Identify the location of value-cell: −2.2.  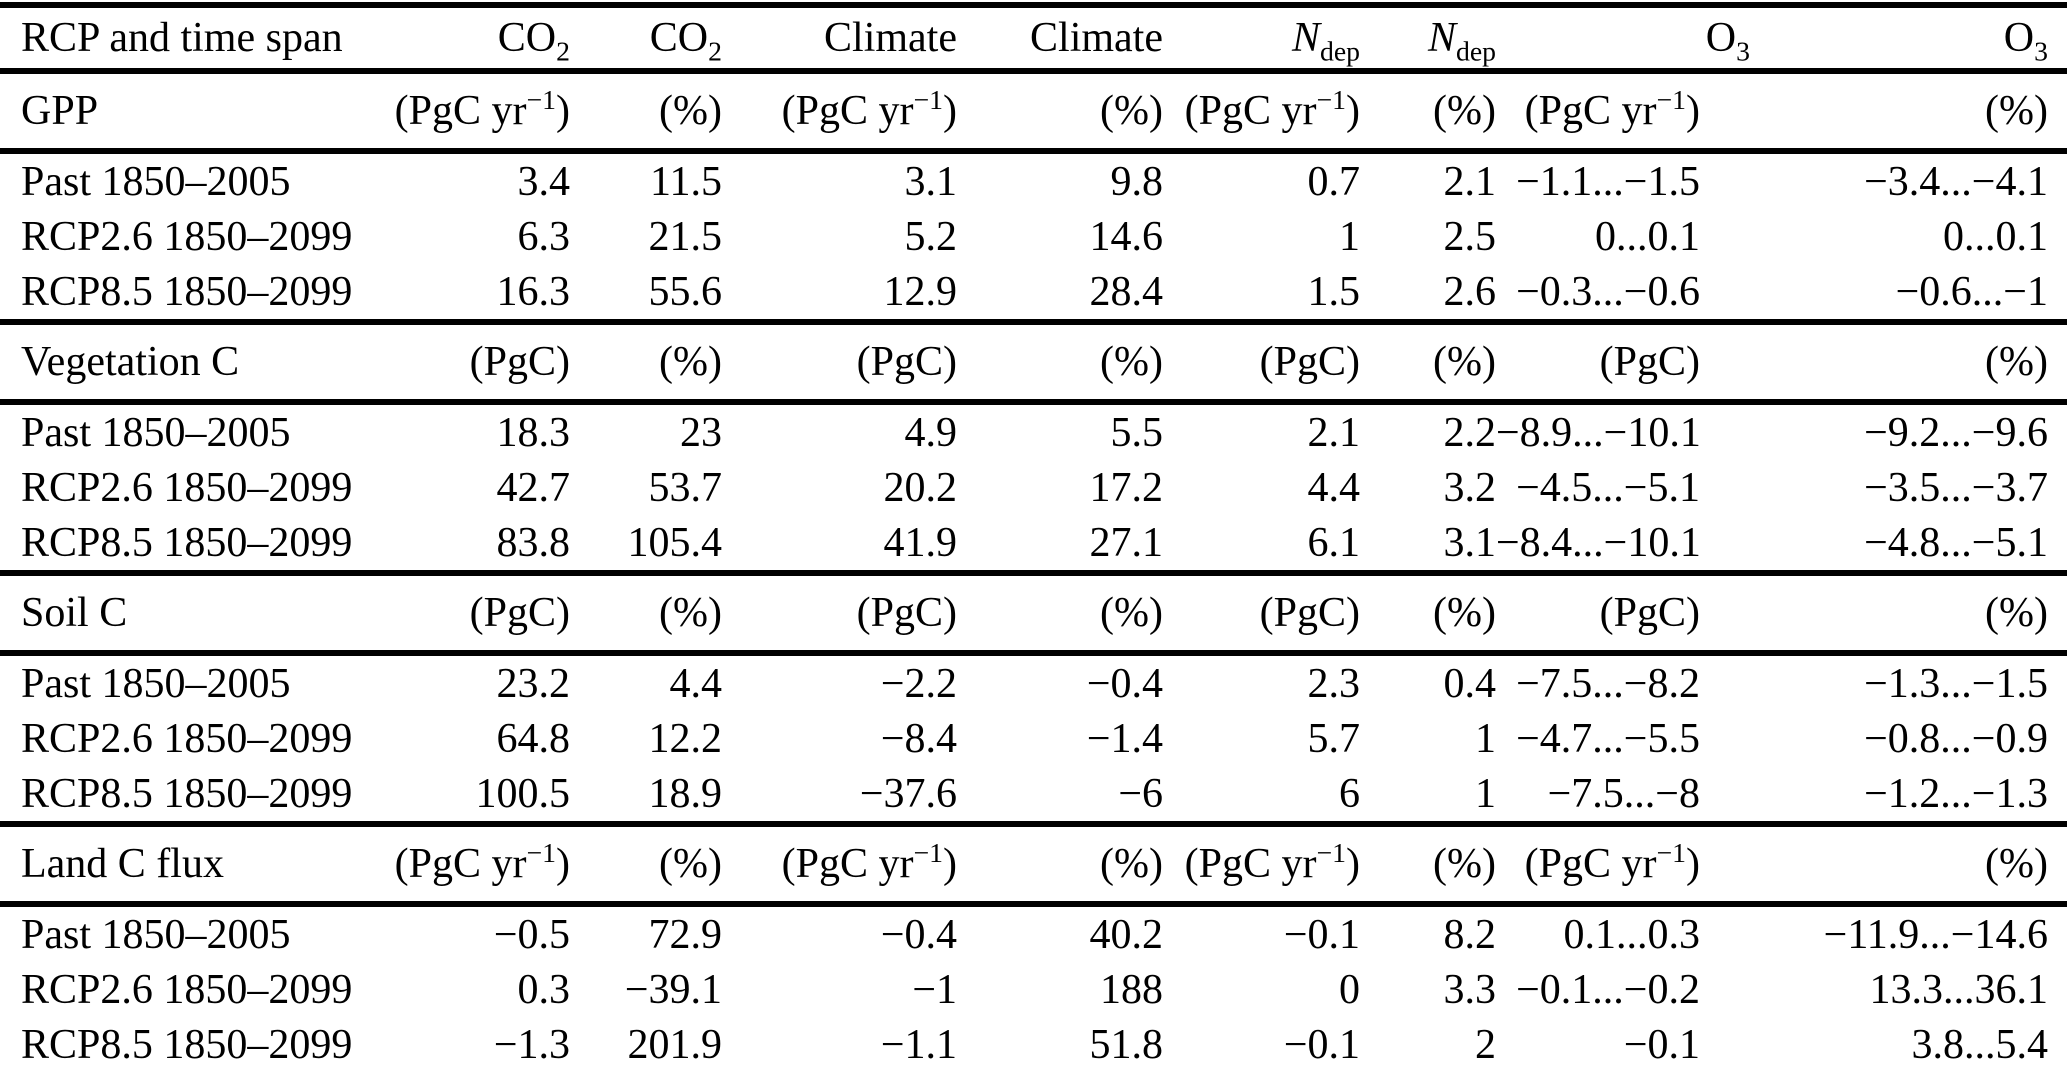
(918, 683).